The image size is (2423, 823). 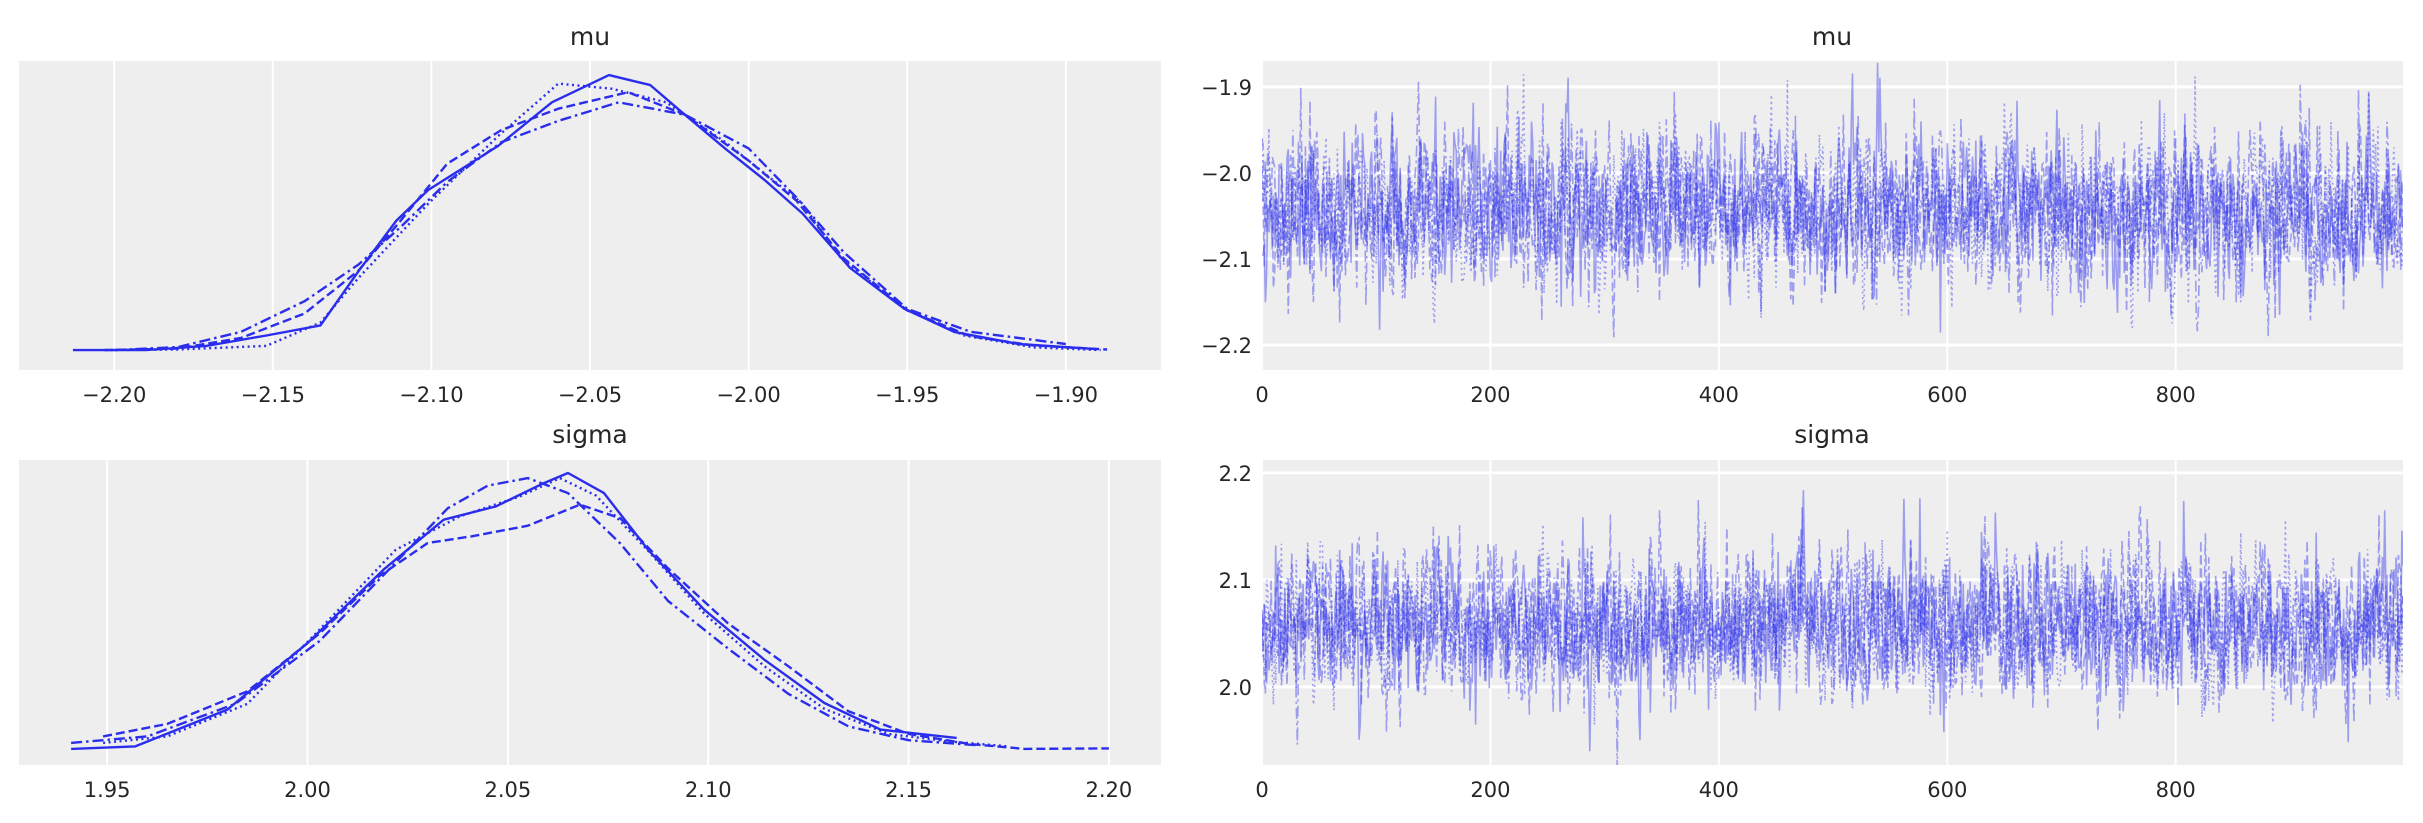 I want to click on x-tick-label: 2.15, so click(x=908, y=790).